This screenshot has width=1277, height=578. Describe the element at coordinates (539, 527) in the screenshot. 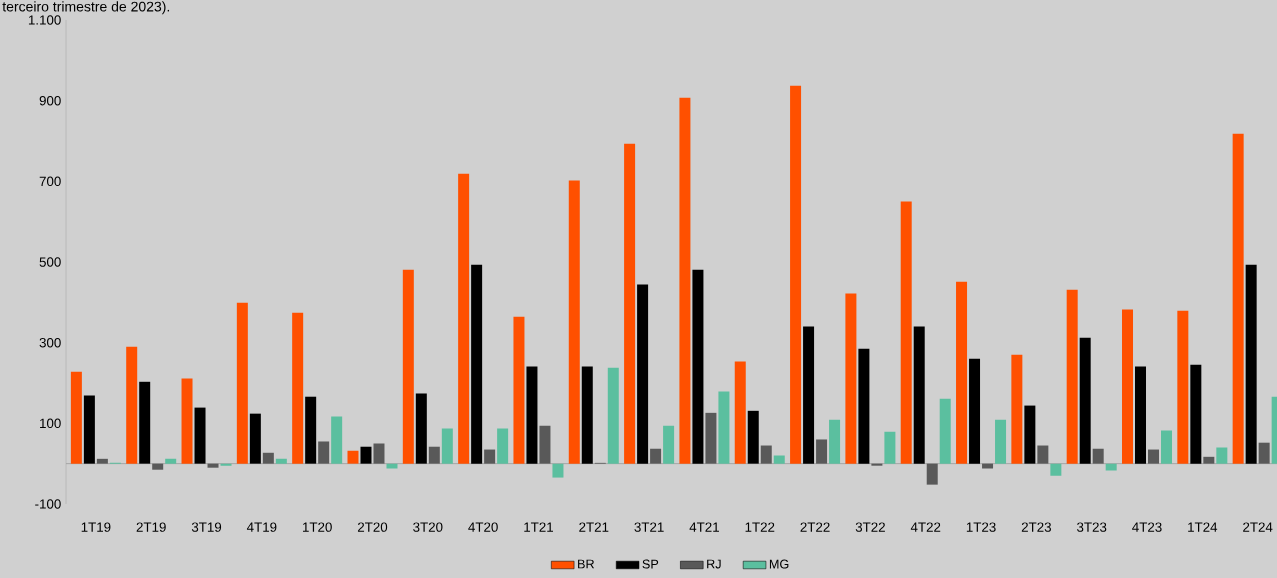

I see `x-tick-label: 1T21` at that location.